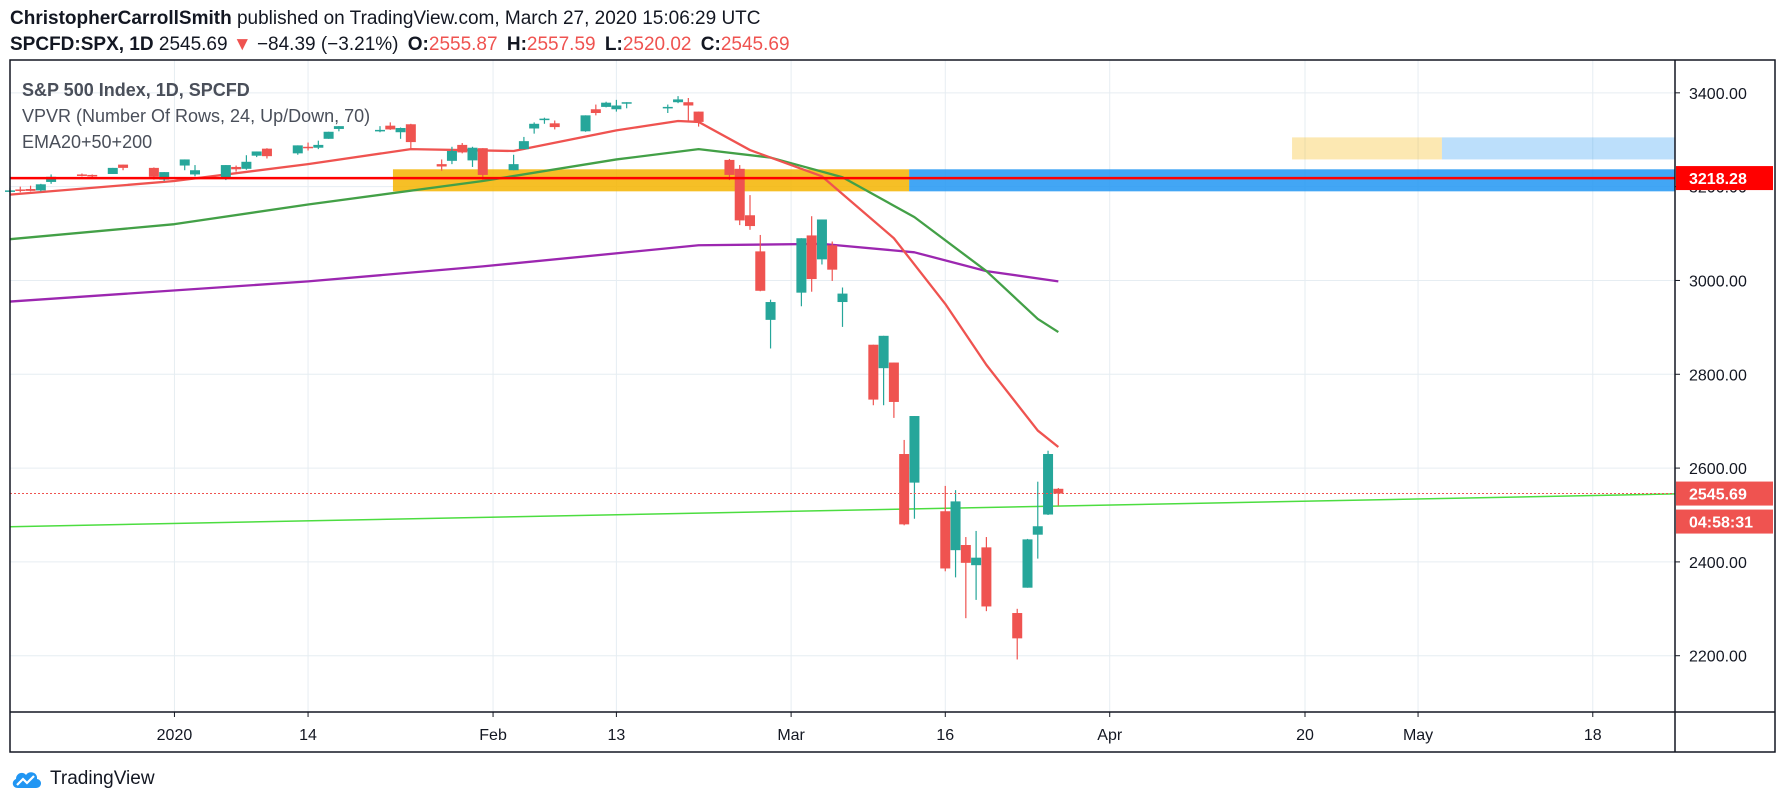  What do you see at coordinates (613, 44) in the screenshot?
I see `low-label: L:` at bounding box center [613, 44].